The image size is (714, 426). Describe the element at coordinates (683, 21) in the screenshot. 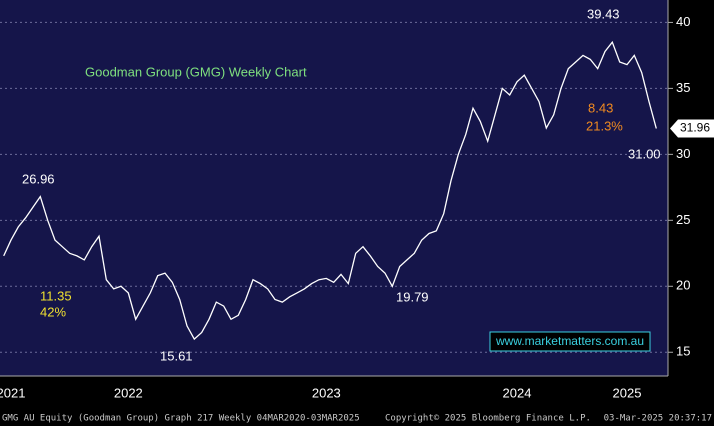

I see `y-tick-label: 40` at that location.